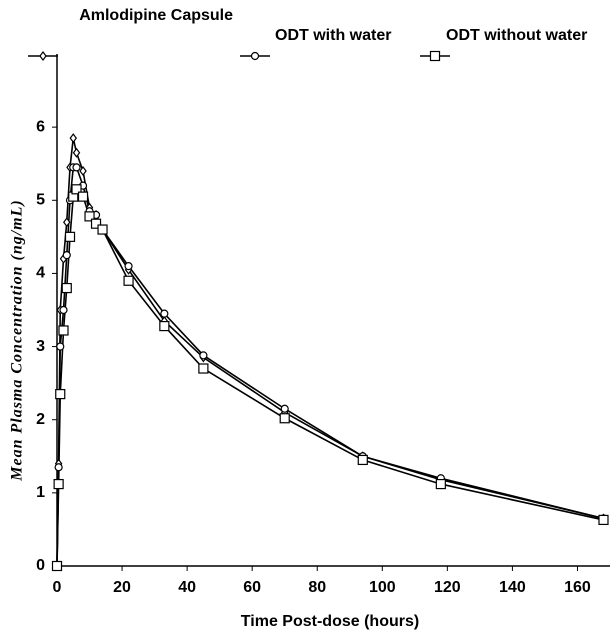  Describe the element at coordinates (517, 35) in the screenshot. I see `legend-label: ODT without water` at that location.